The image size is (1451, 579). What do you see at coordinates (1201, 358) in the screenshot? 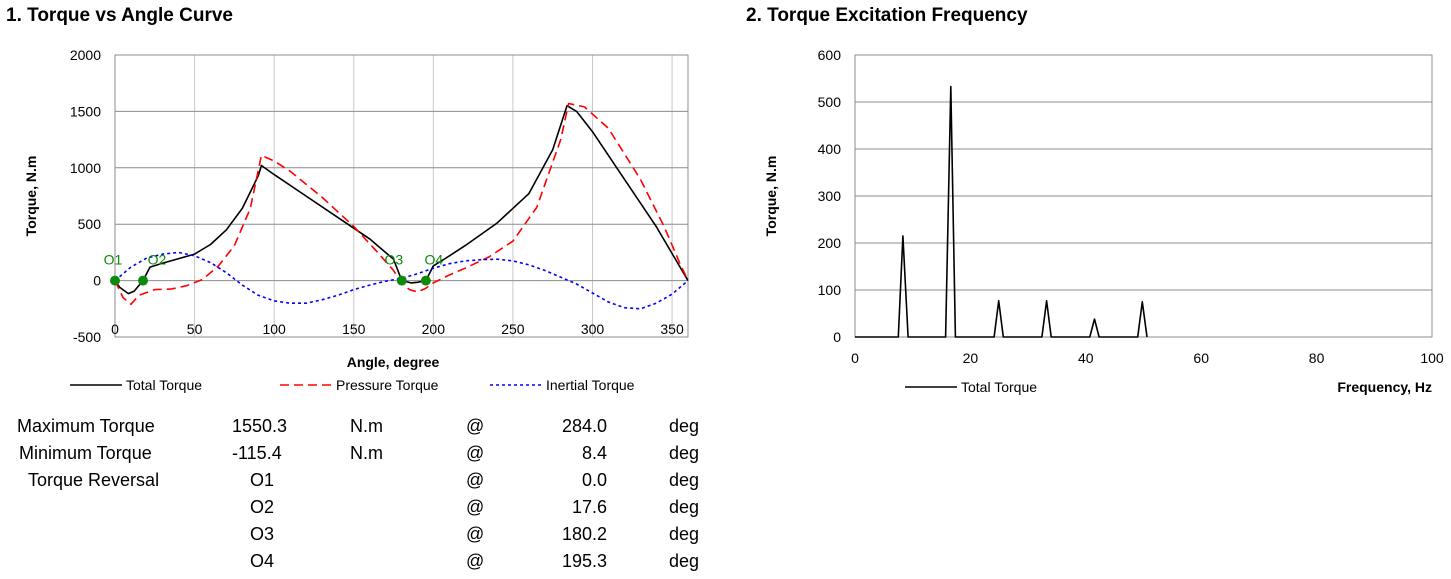
I see `x-tick-label: 60` at bounding box center [1201, 358].